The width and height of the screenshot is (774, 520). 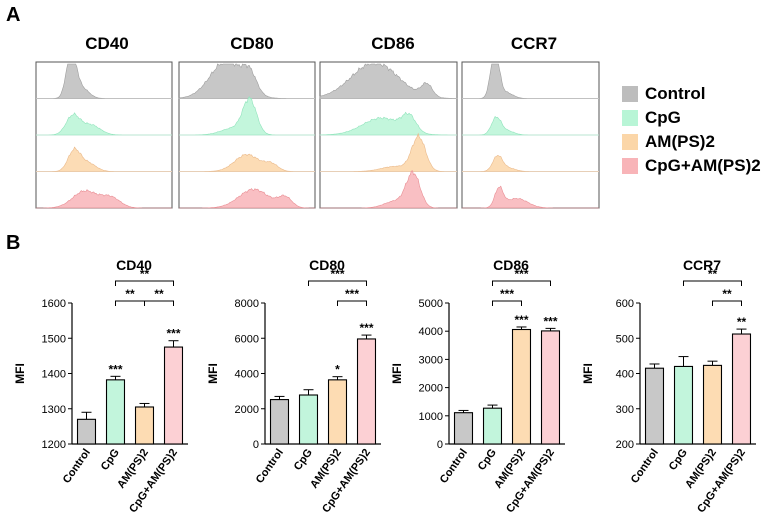 I want to click on y-tick-label-cd40: 1200, so click(x=54, y=445).